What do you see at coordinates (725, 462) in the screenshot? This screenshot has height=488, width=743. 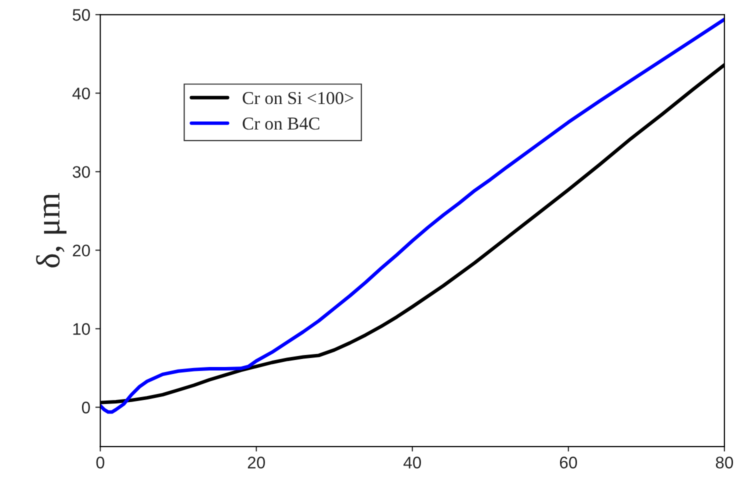 I see `x-tick-label: 80` at bounding box center [725, 462].